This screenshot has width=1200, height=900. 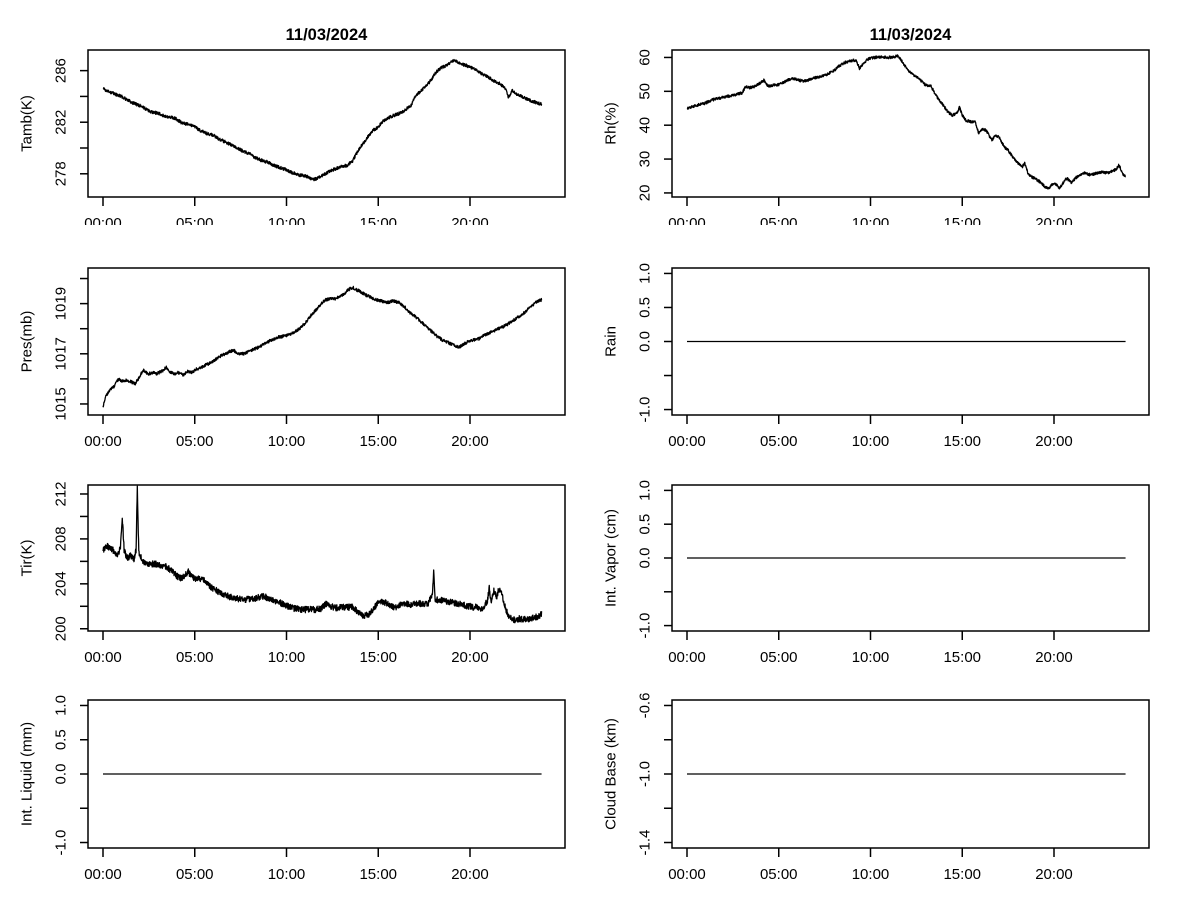 I want to click on y-tick-label: 60, so click(x=645, y=57).